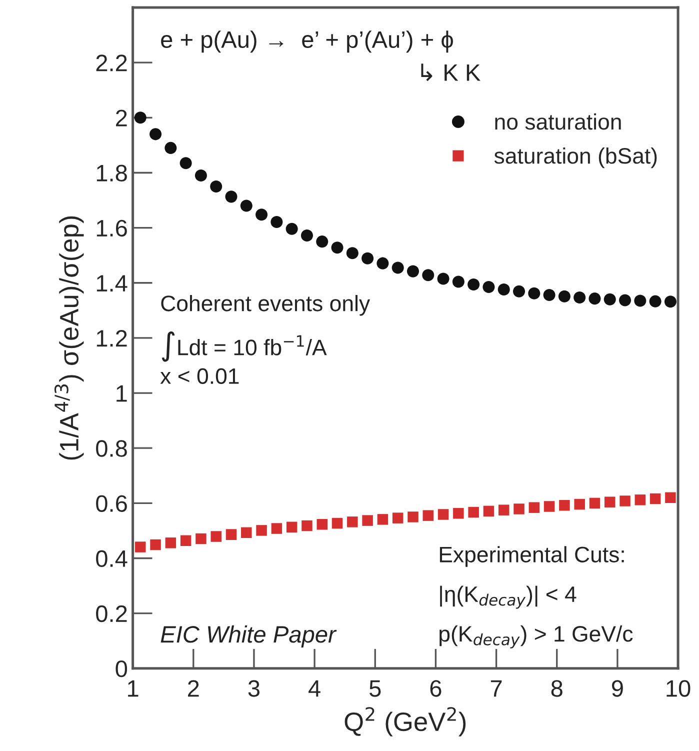  I want to click on legend-label: saturation (bSat), so click(575, 157).